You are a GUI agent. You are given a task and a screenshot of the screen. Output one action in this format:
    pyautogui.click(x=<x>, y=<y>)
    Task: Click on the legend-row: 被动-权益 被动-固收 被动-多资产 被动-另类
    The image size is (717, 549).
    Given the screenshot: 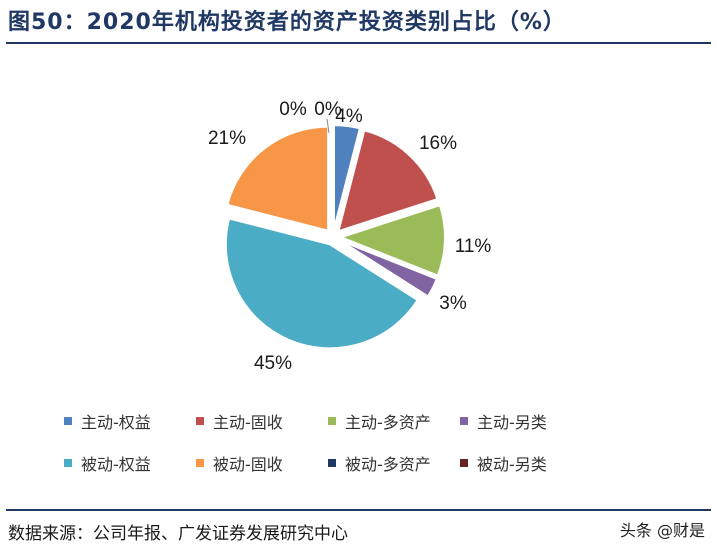 What is the action you would take?
    pyautogui.click(x=384, y=463)
    